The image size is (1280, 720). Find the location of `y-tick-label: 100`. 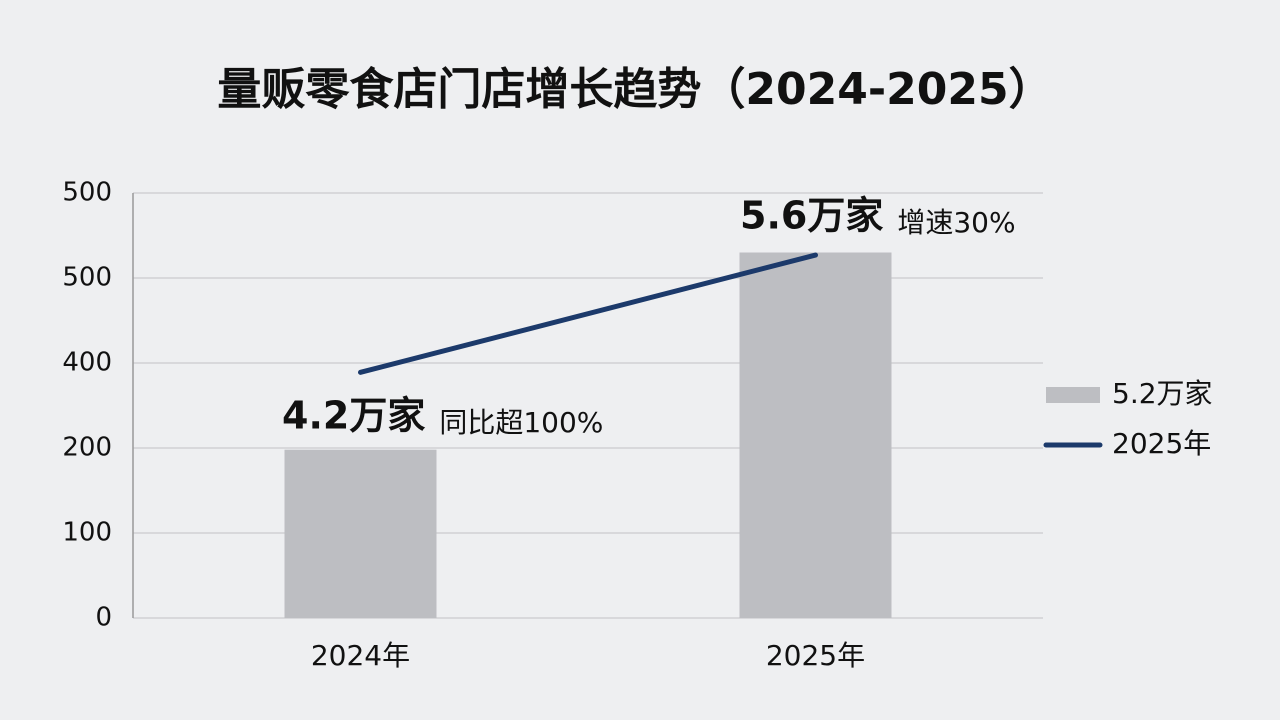

y-tick-label: 100 is located at coordinates (87, 533).